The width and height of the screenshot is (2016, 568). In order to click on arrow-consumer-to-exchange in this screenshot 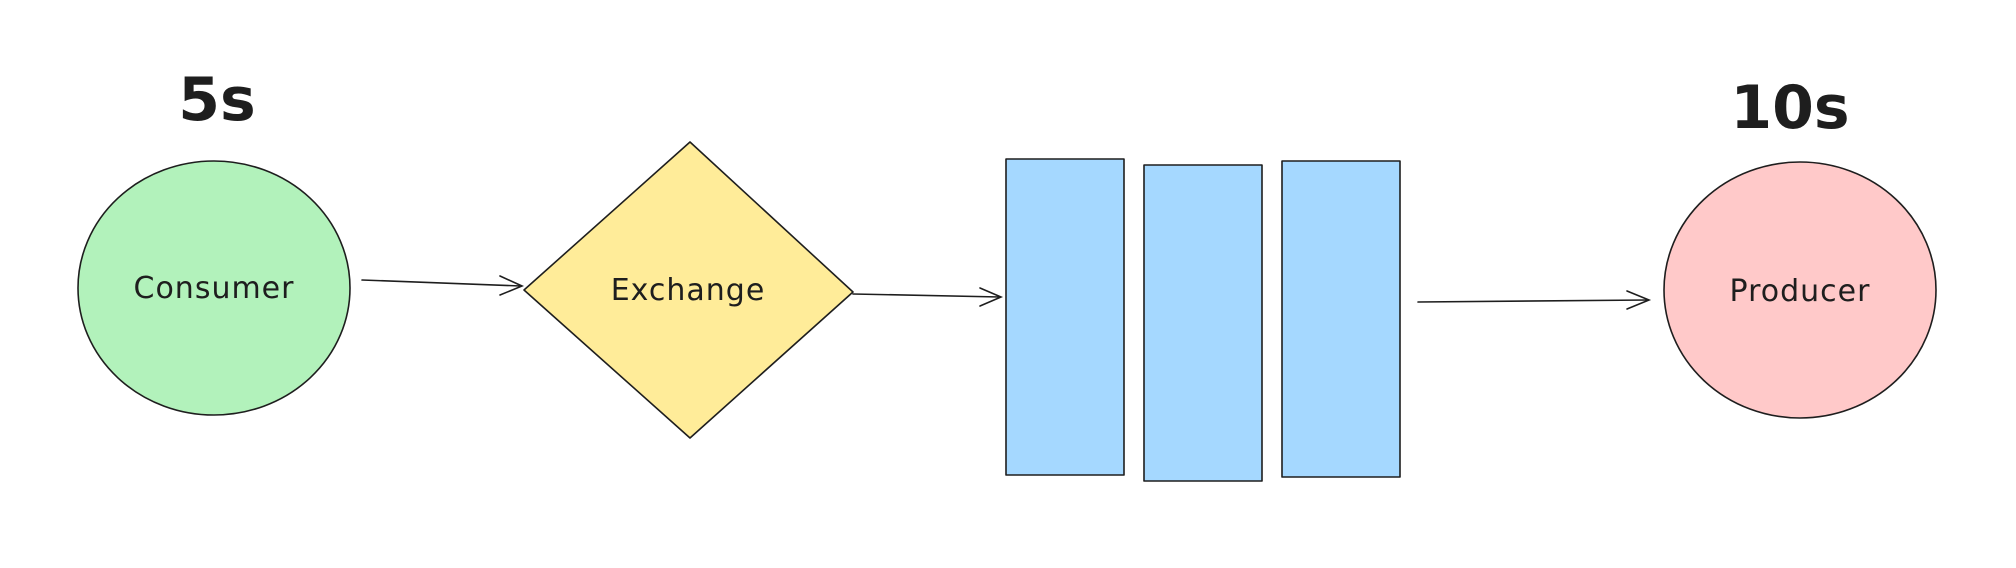, I will do `click(443, 285)`.